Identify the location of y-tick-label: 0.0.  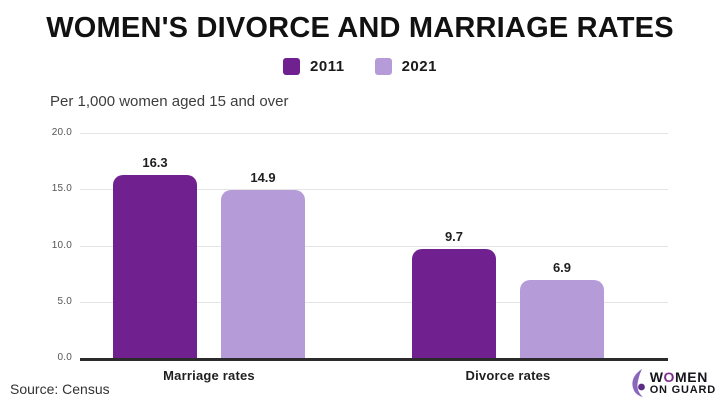
(64, 357).